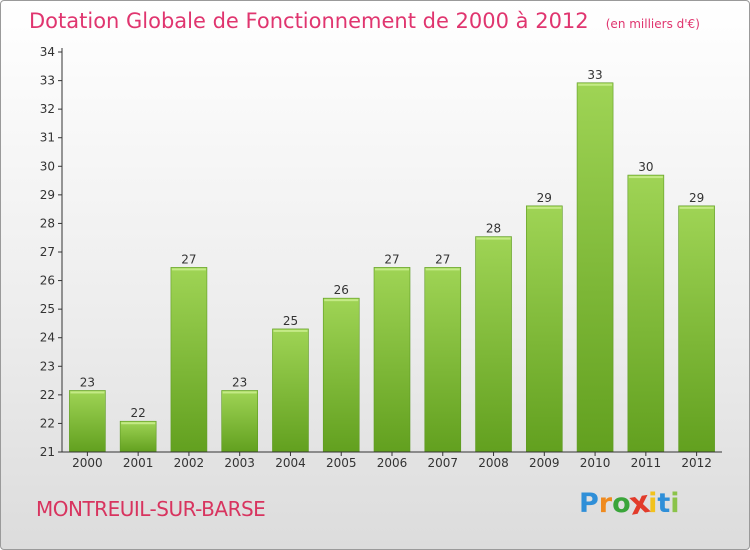 Image resolution: width=750 pixels, height=550 pixels. Describe the element at coordinates (605, 503) in the screenshot. I see `logo-letter: r` at that location.